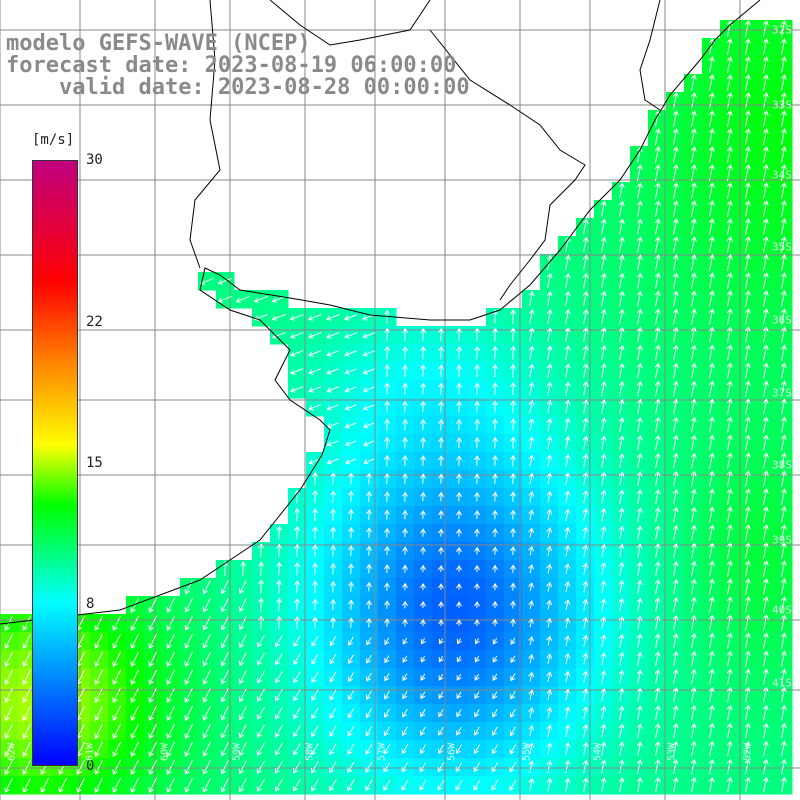 This screenshot has height=800, width=800. I want to click on latitude-label: 41S, so click(782, 683).